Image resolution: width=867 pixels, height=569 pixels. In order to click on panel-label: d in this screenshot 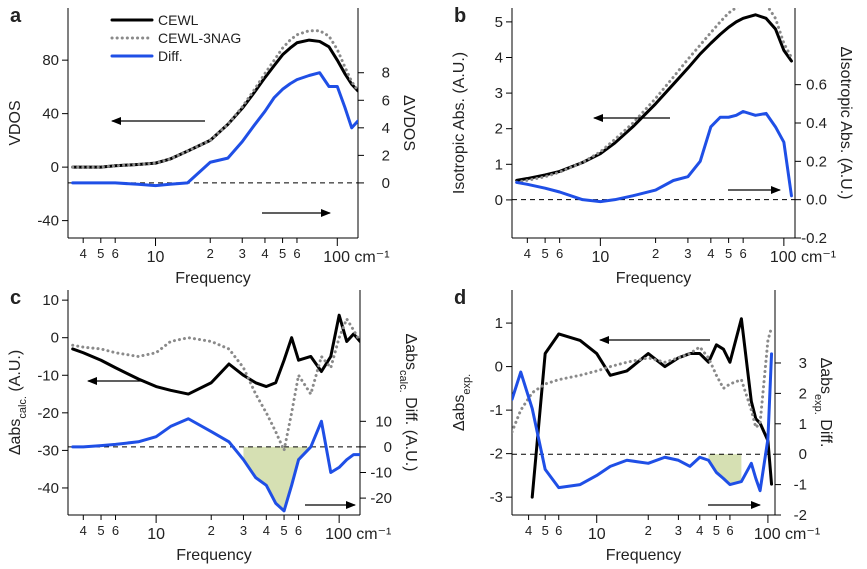, I will do `click(460, 298)`.